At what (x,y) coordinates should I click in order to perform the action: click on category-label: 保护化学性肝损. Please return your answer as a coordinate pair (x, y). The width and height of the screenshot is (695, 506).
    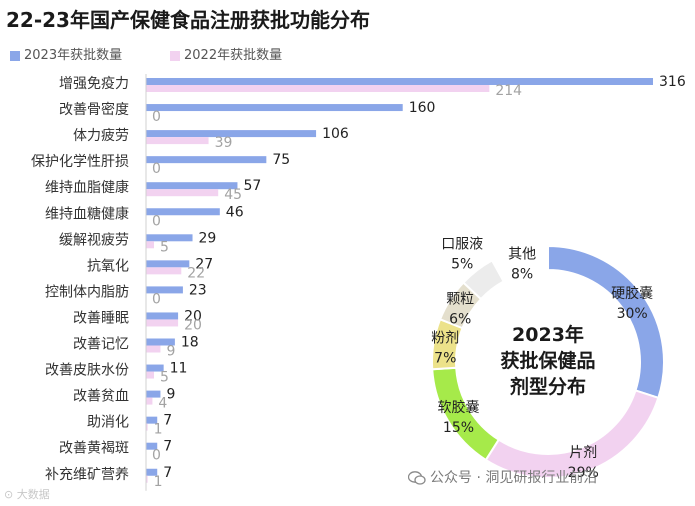
    Looking at the image, I should click on (80, 162).